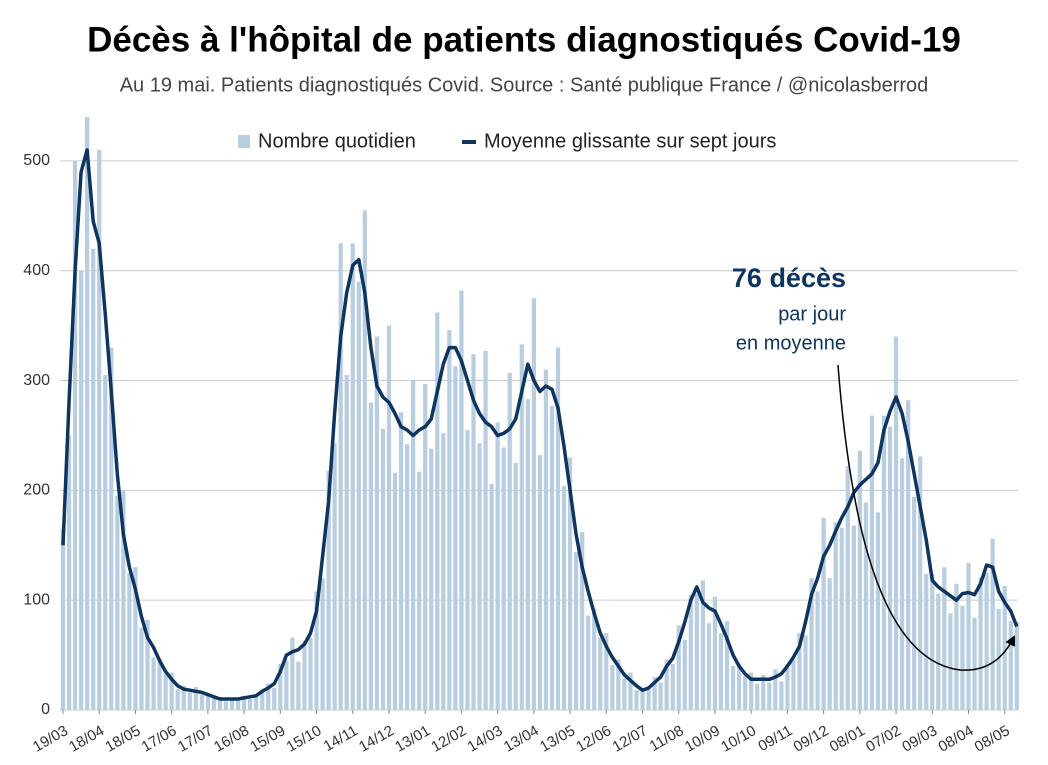 This screenshot has width=1048, height=765. Describe the element at coordinates (883, 738) in the screenshot. I see `x-tick-label: 07/02` at that location.